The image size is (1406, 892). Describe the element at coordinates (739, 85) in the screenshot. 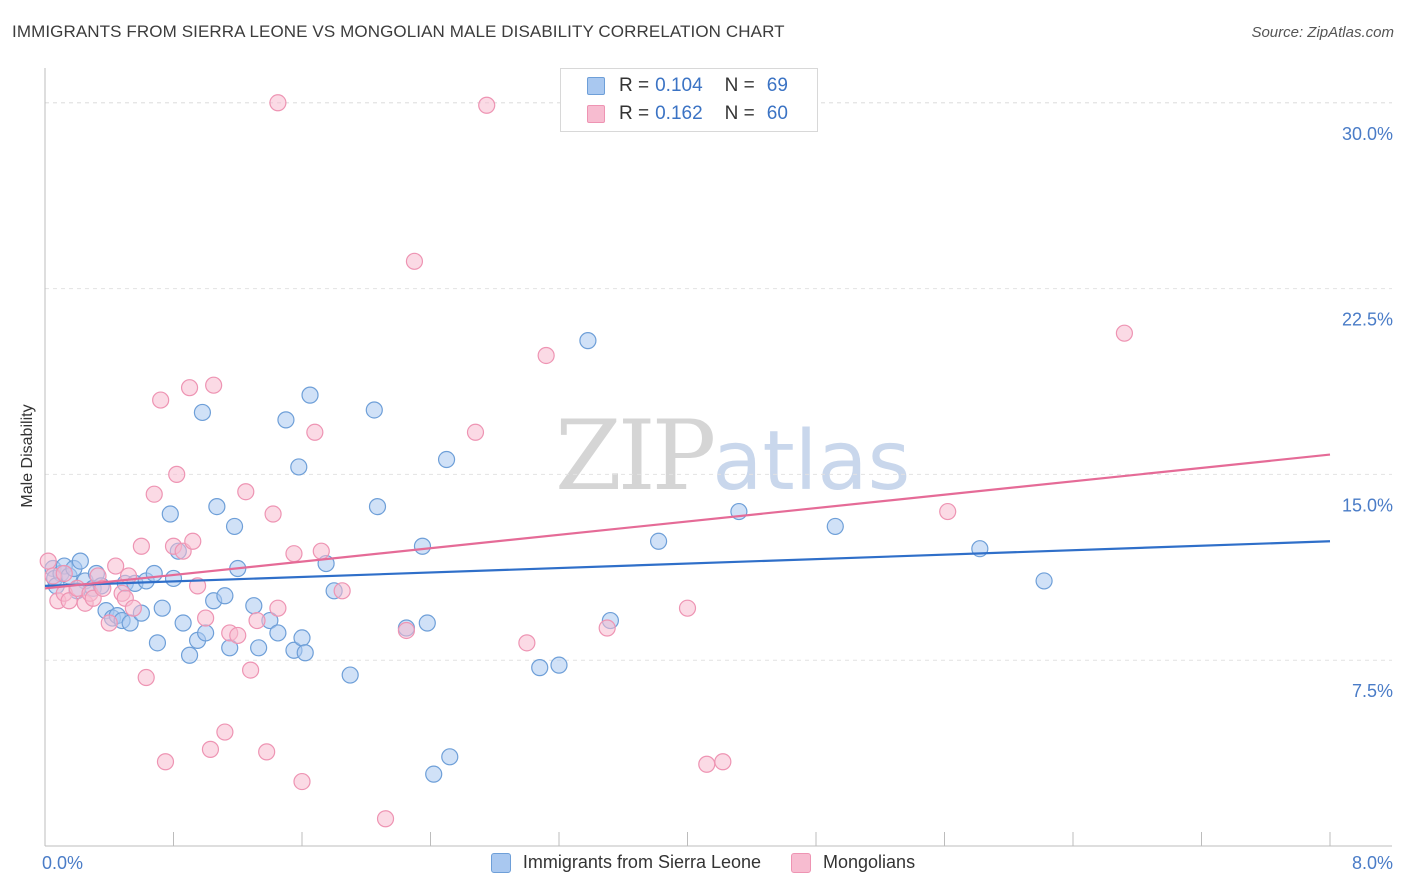

I see `legend-n-label: N =` at that location.